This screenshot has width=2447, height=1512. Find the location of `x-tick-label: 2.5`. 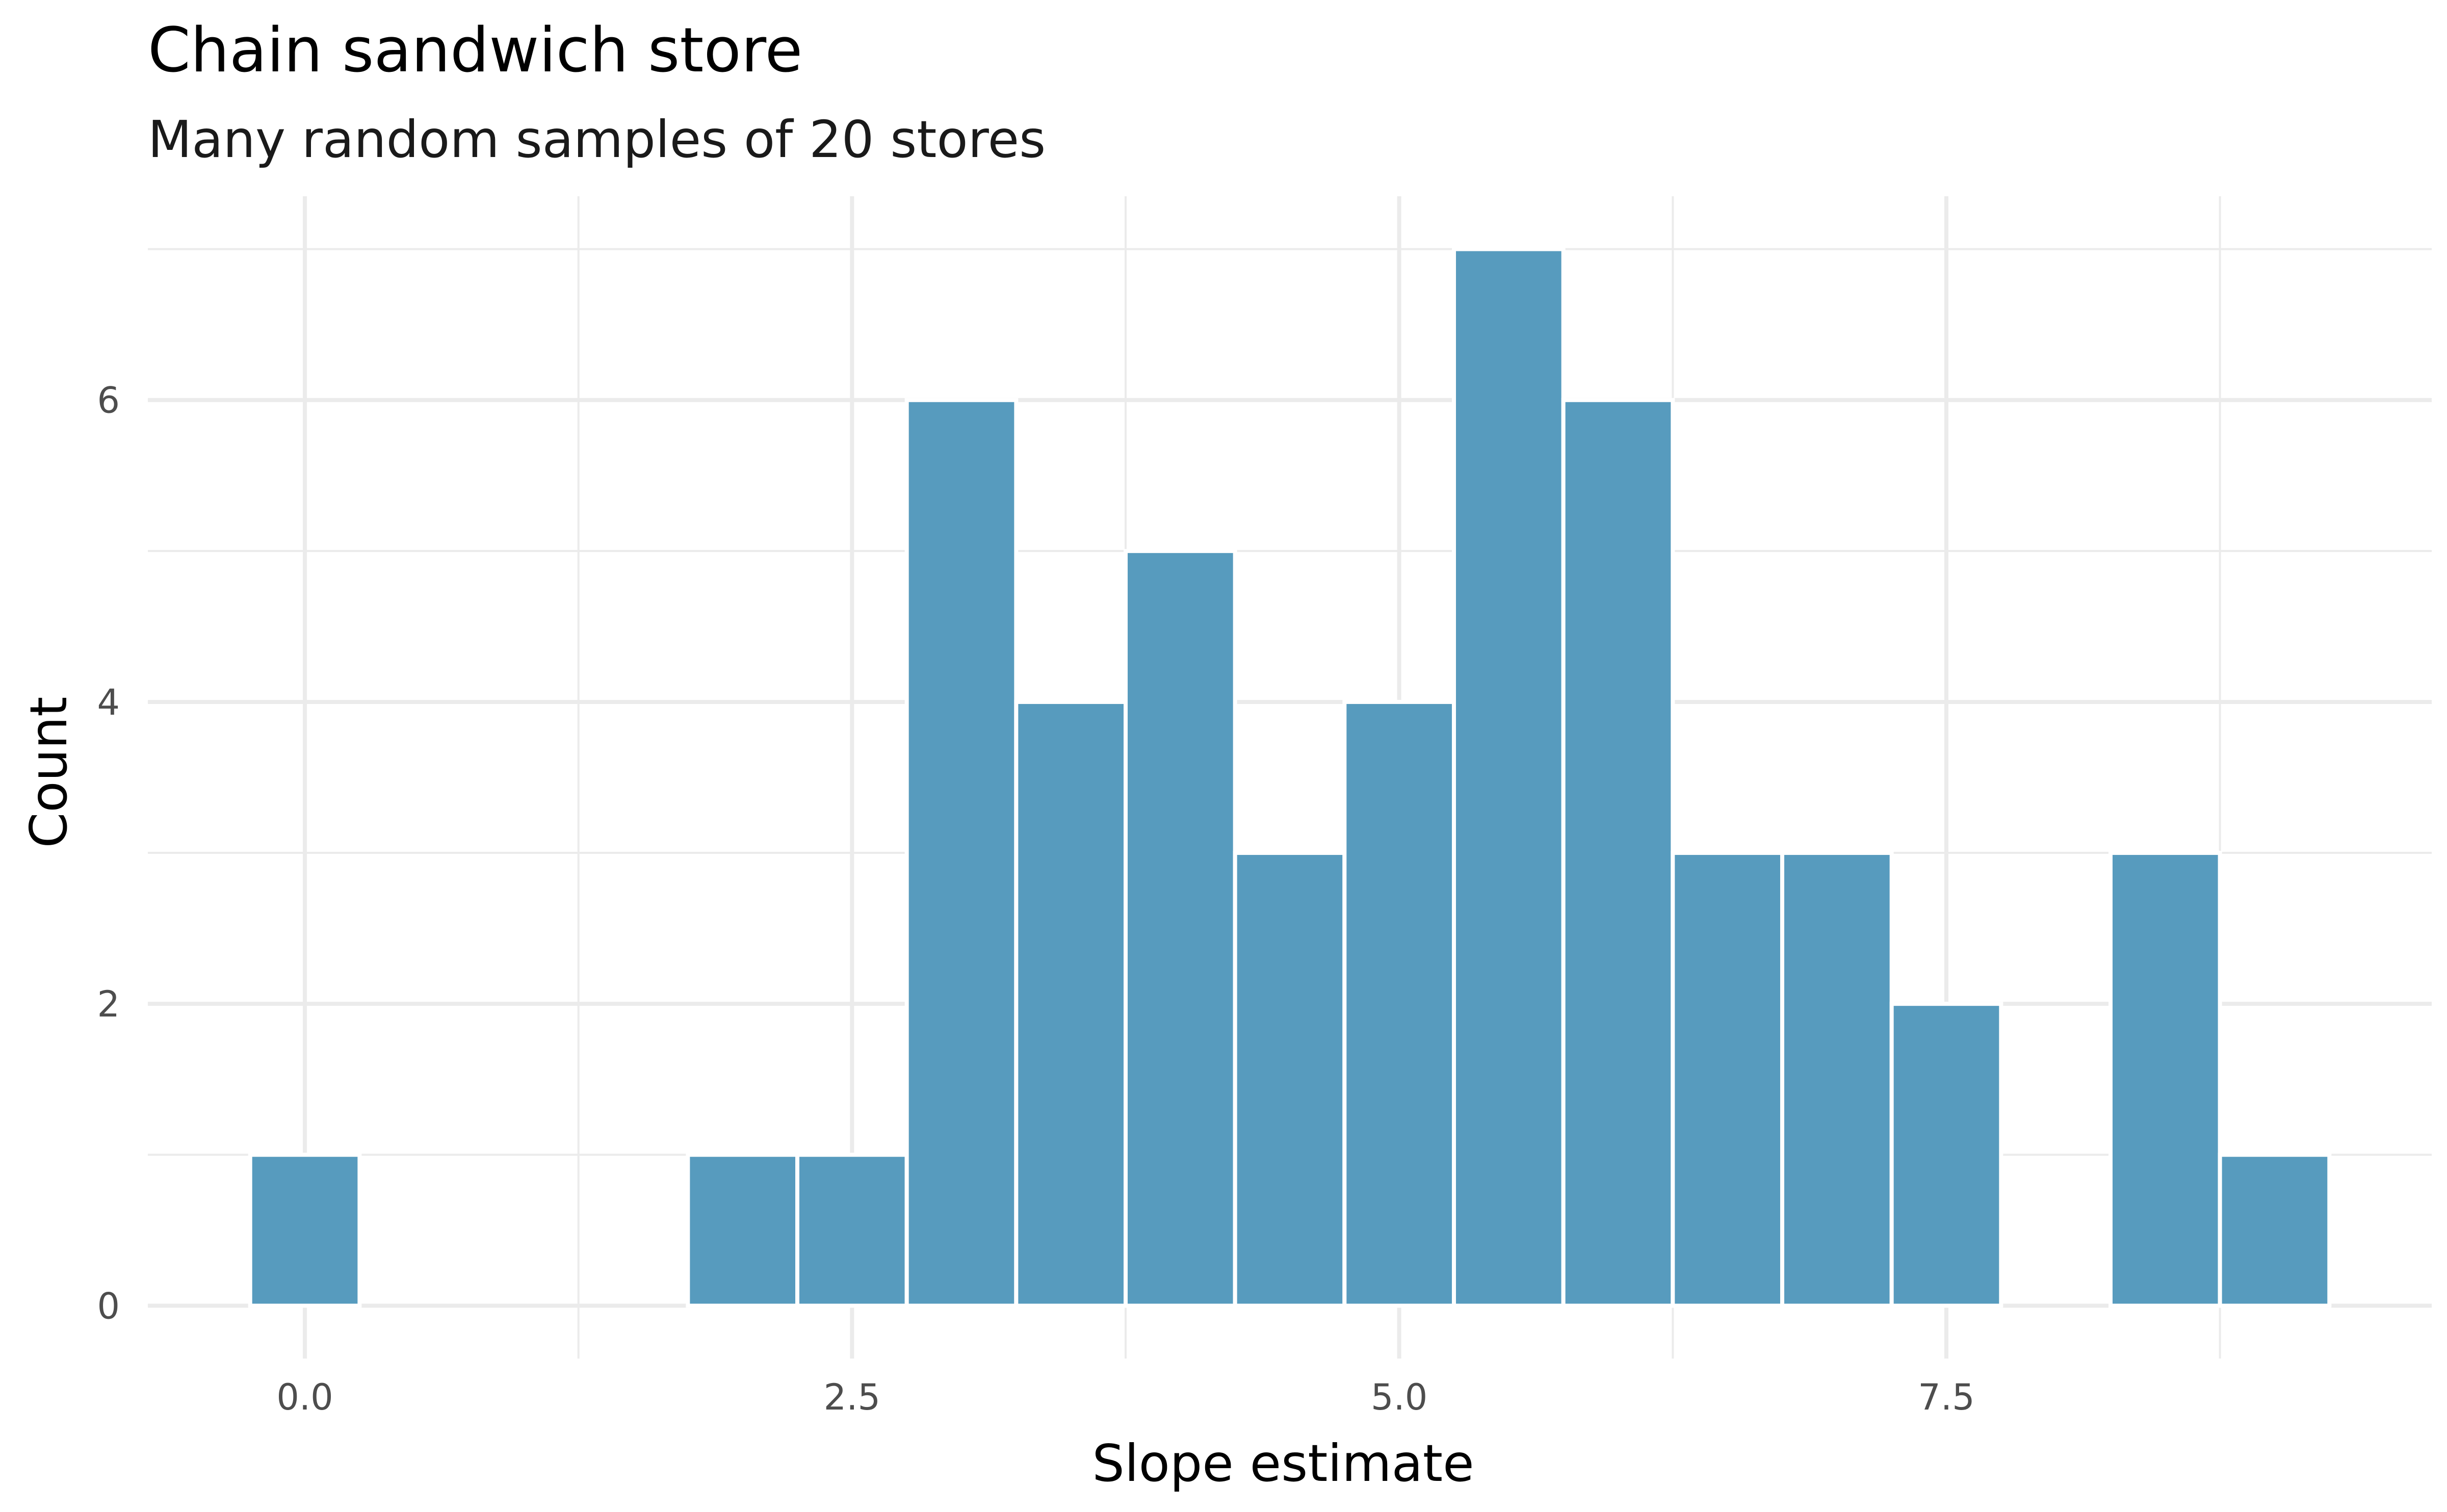

x-tick-label: 2.5 is located at coordinates (852, 1397).